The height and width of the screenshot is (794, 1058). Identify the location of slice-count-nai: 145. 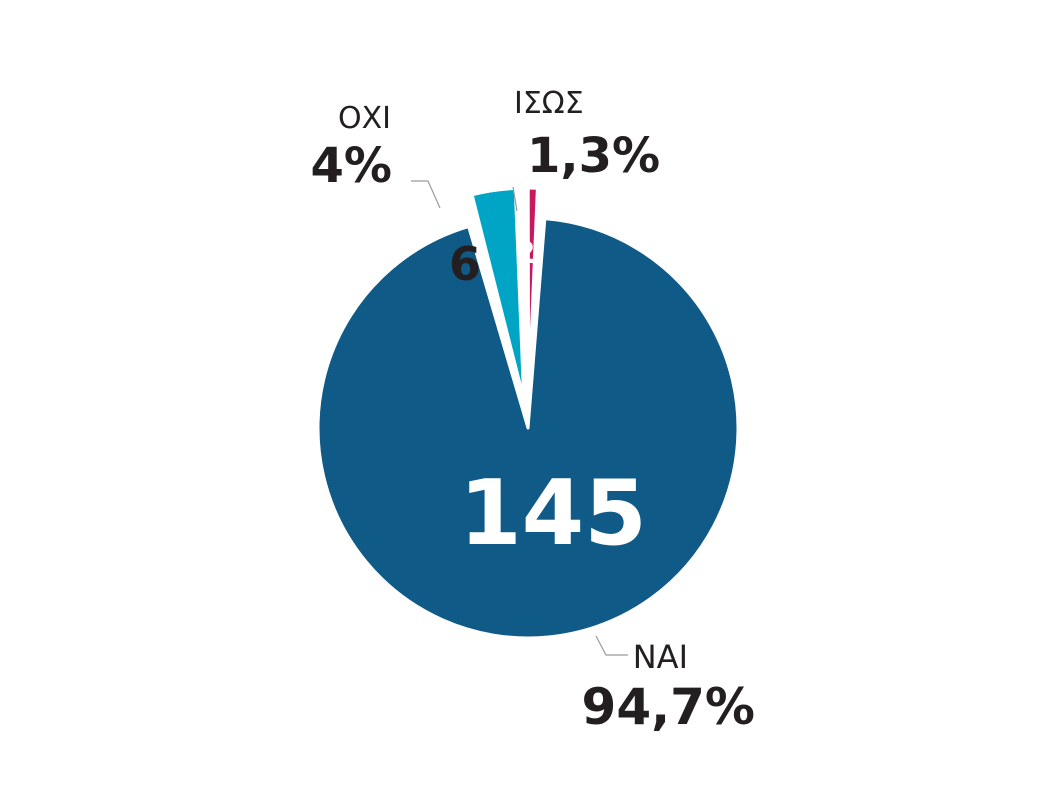
(553, 513).